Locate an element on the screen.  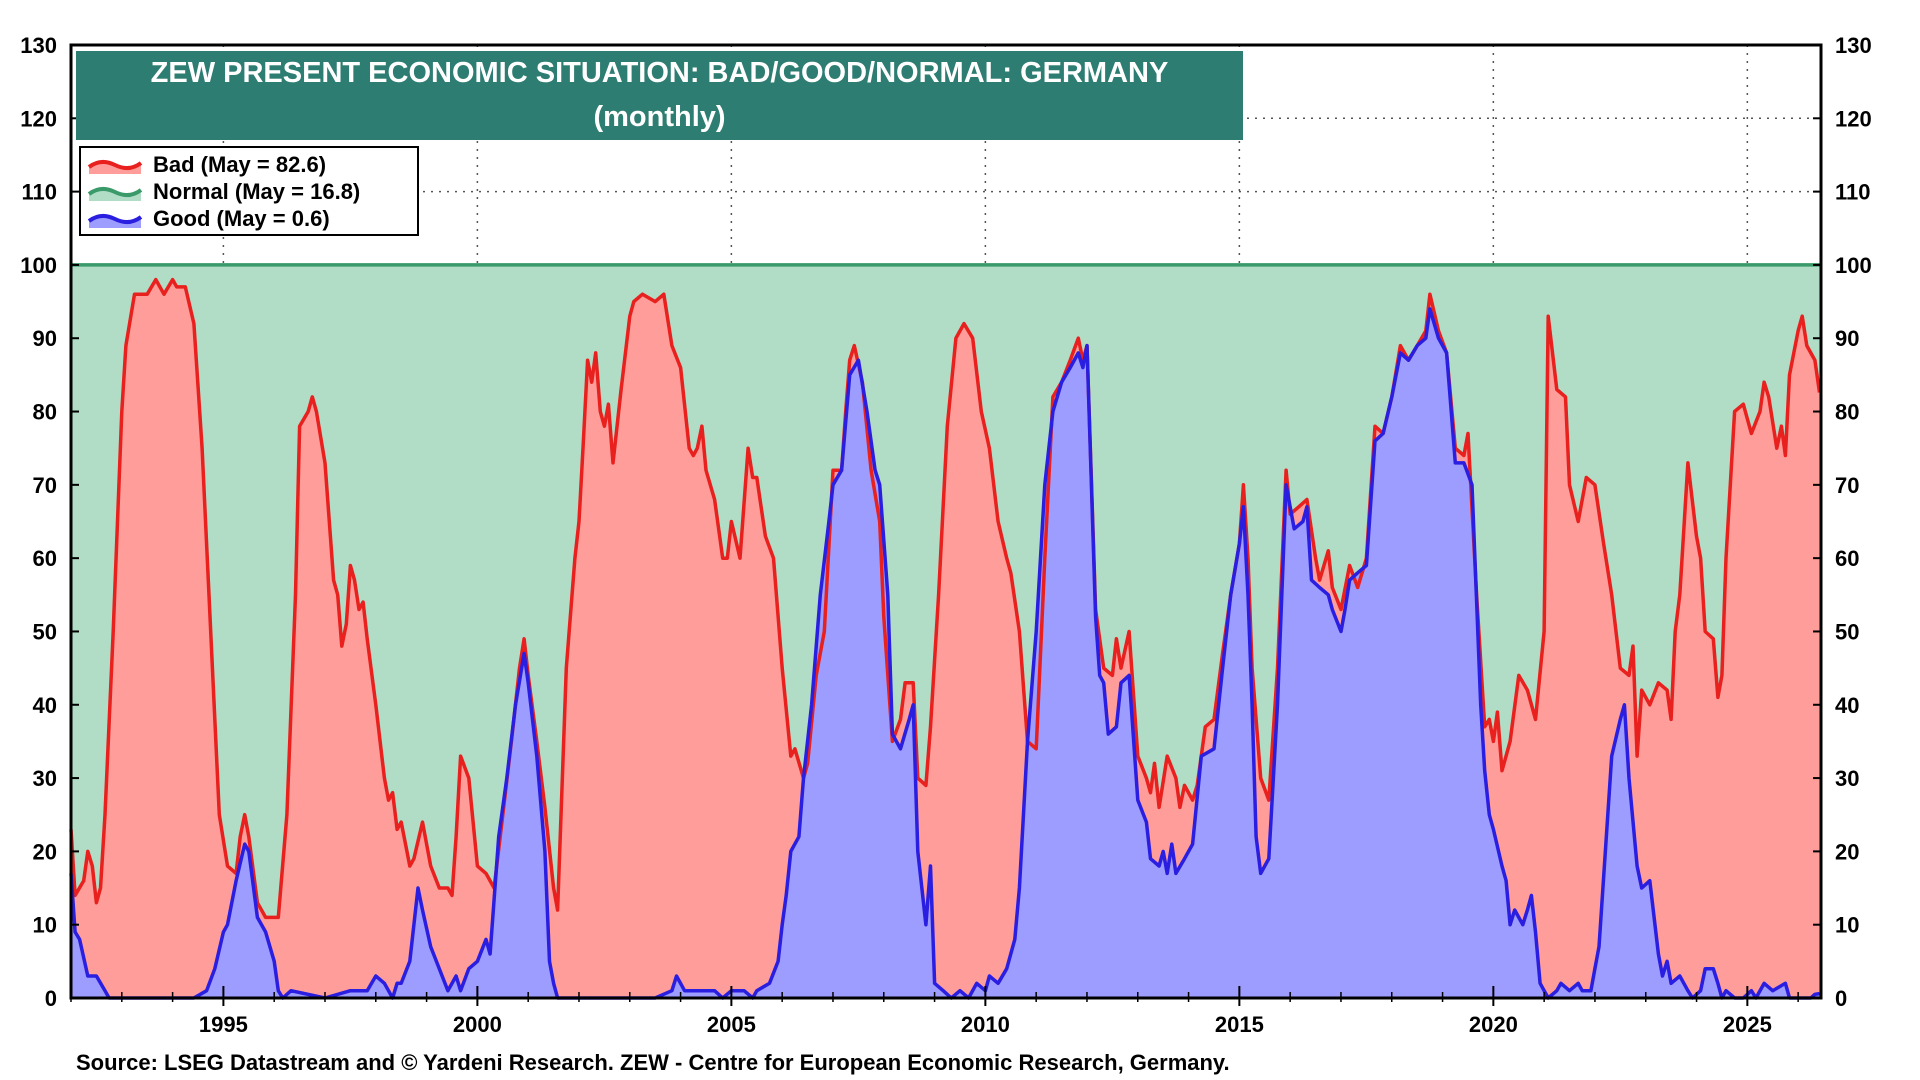
legend-label-bad: Bad (May = 82.6) is located at coordinates (240, 164).